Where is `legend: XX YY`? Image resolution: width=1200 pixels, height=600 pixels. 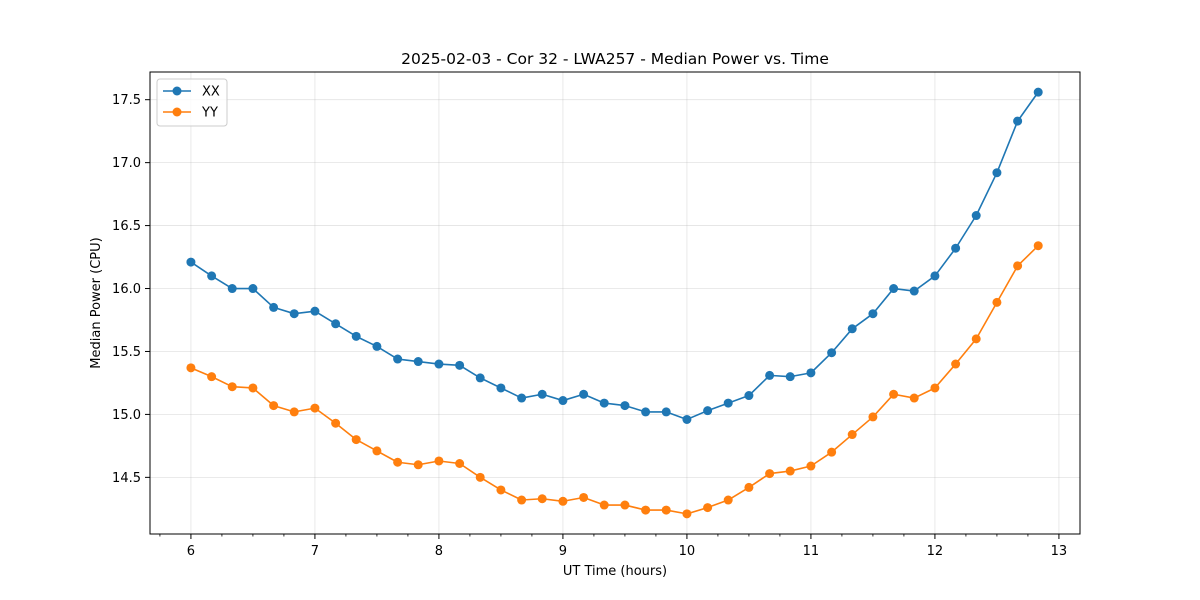 legend: XX YY is located at coordinates (192, 102).